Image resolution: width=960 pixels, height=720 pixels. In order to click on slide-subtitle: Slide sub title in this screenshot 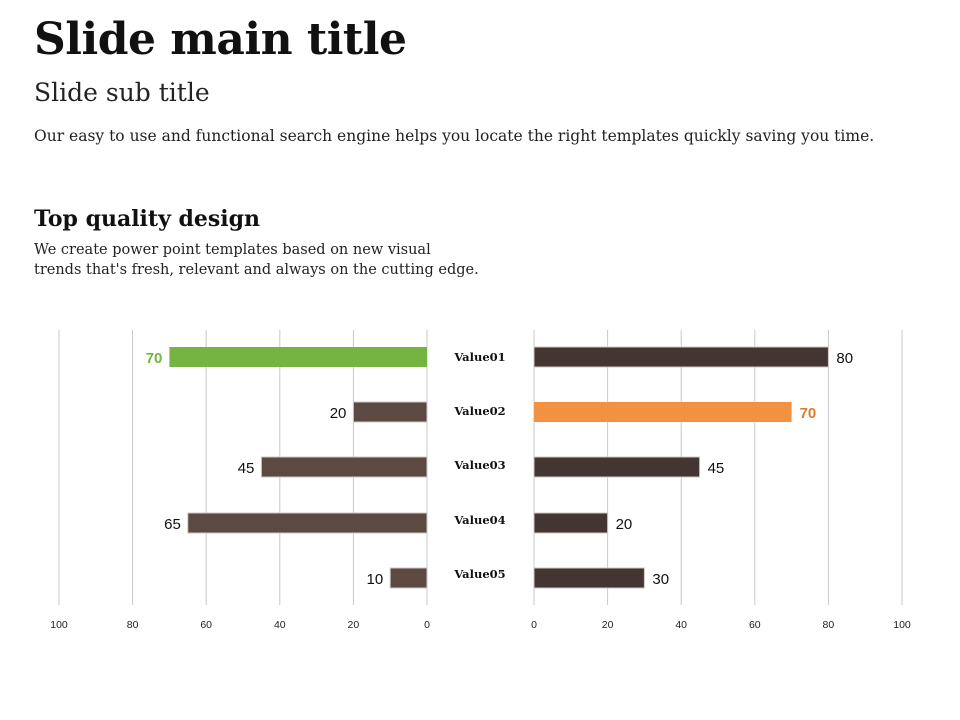, I will do `click(122, 92)`.